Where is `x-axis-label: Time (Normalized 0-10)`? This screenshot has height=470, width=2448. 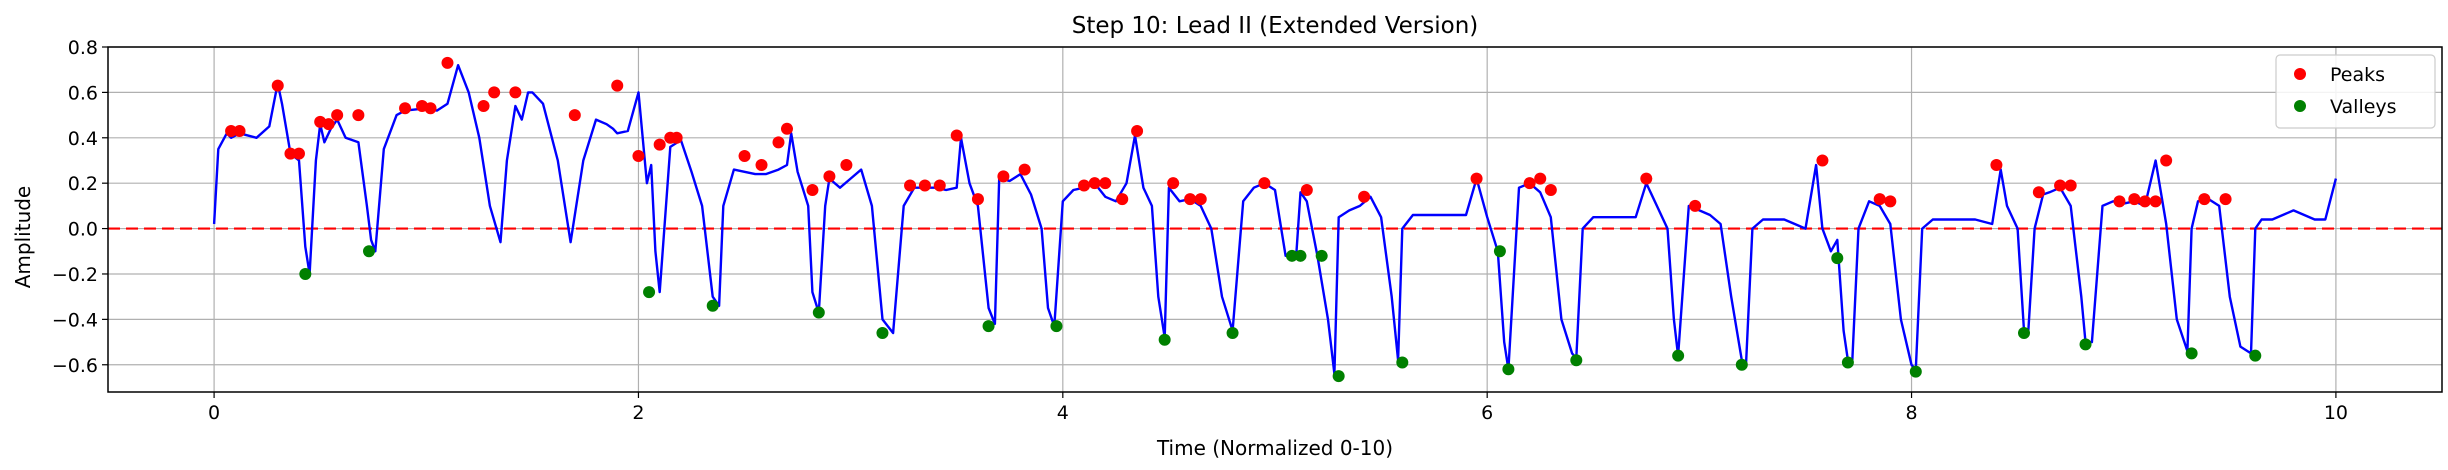
x-axis-label: Time (Normalized 0-10) is located at coordinates (1274, 448).